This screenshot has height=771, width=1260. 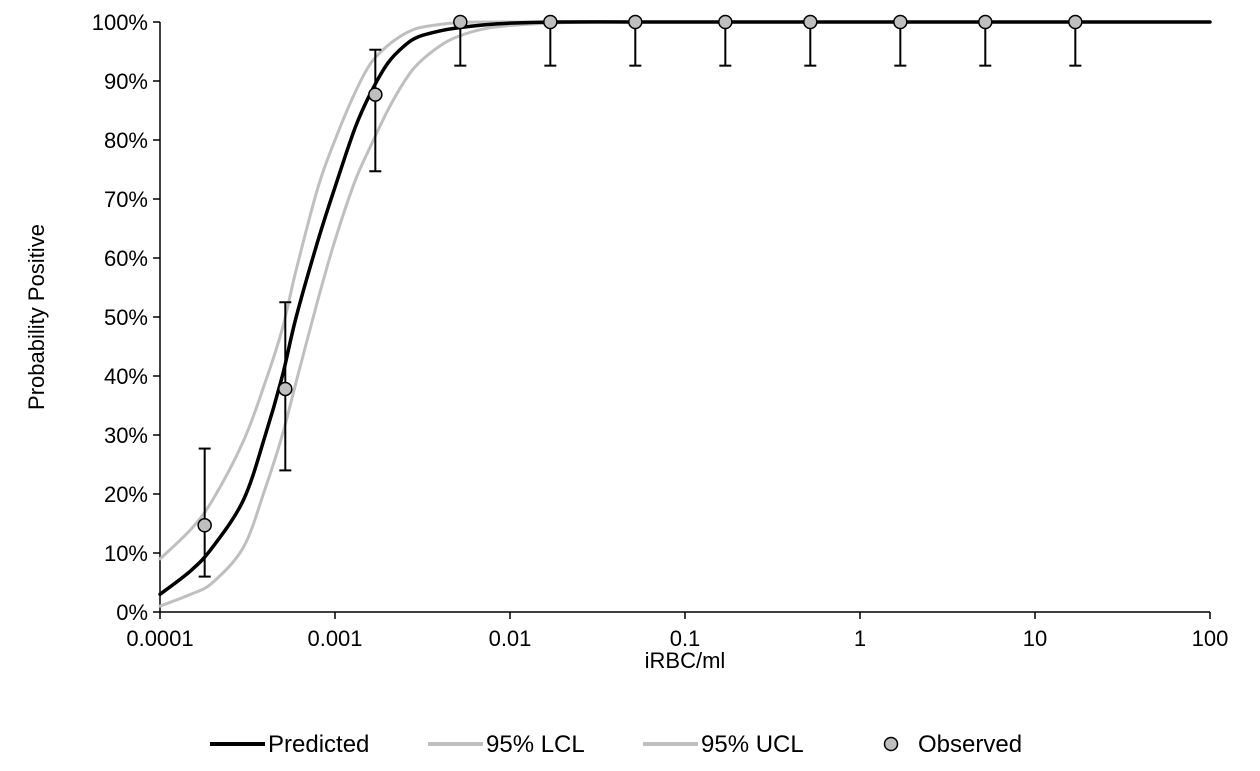 I want to click on legend-item-predicted: Predicted, so click(x=289, y=744).